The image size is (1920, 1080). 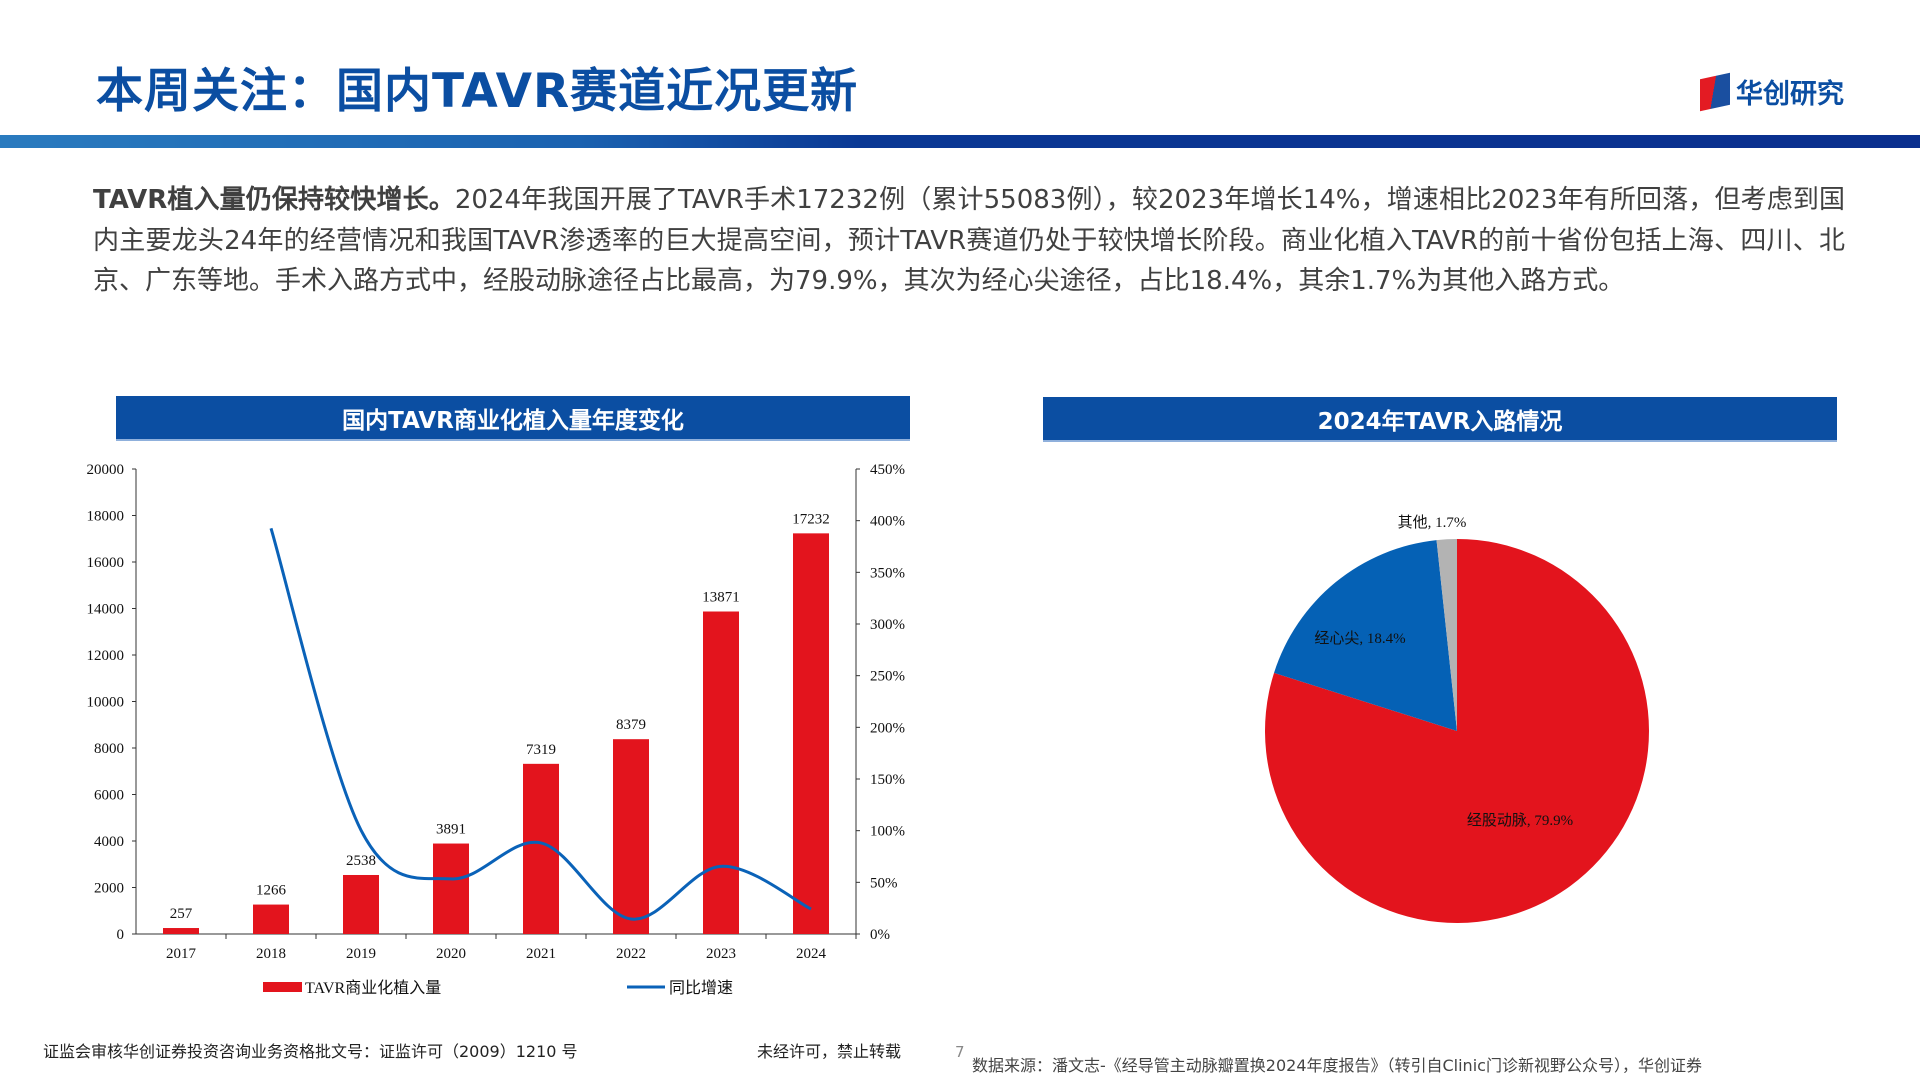 I want to click on y2-tick-label: 0%, so click(x=880, y=935).